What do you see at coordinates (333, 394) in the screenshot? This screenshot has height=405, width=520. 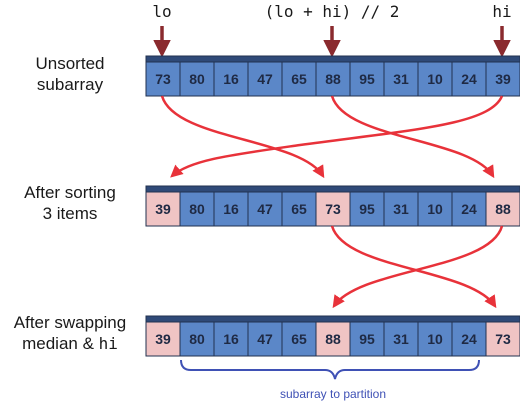 I see `brace-label: subarray to partition` at bounding box center [333, 394].